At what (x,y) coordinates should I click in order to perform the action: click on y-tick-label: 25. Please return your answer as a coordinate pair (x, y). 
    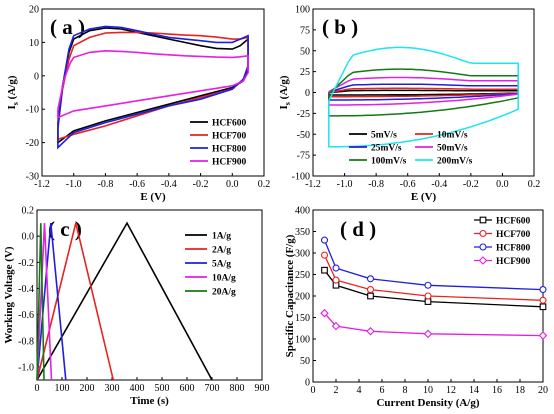
    Looking at the image, I should click on (305, 72).